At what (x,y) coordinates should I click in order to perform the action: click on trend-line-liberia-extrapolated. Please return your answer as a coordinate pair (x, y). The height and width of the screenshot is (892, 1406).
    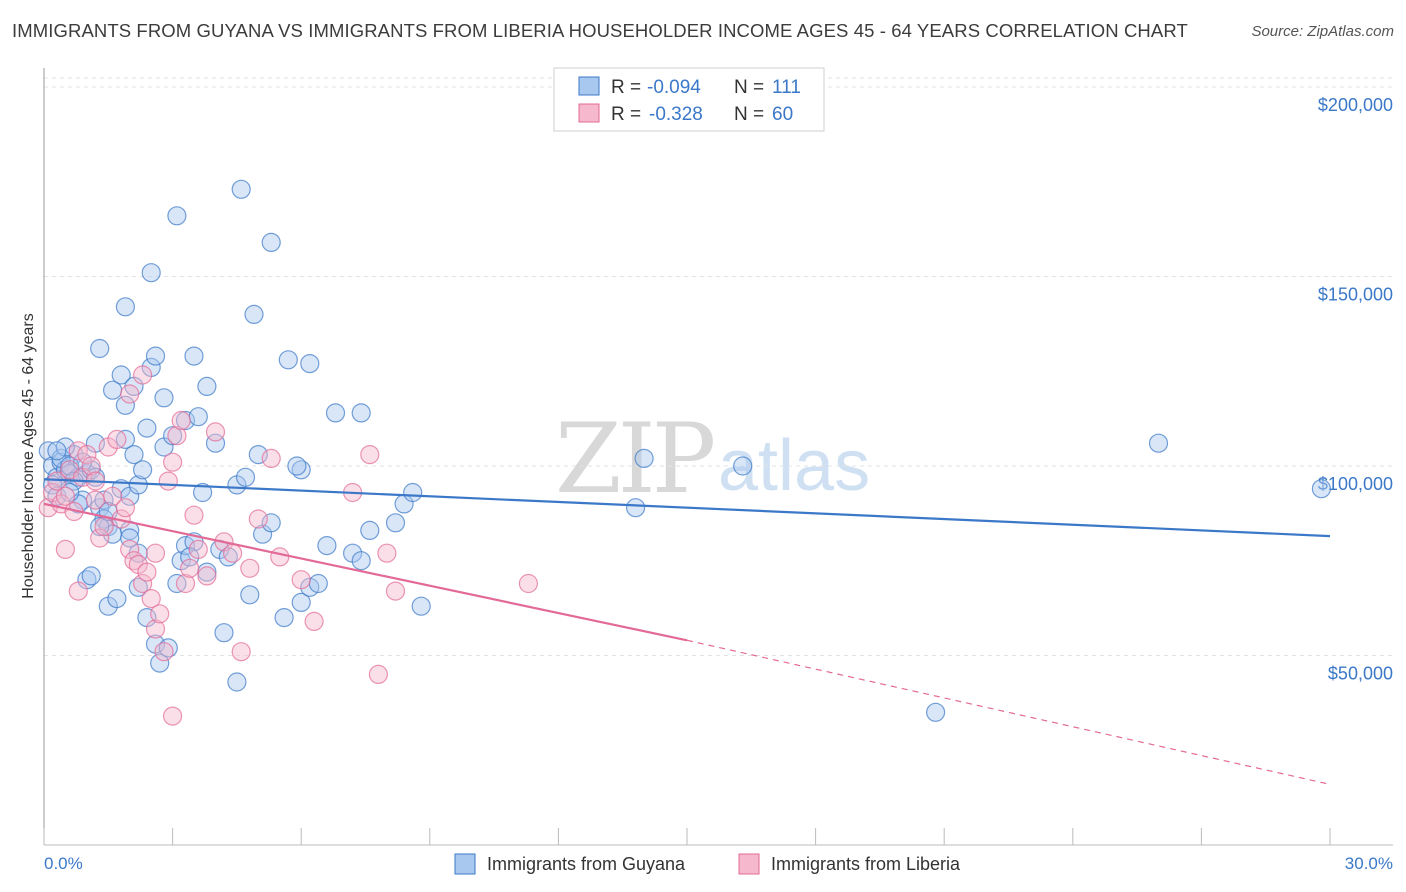
    Looking at the image, I should click on (1008, 712).